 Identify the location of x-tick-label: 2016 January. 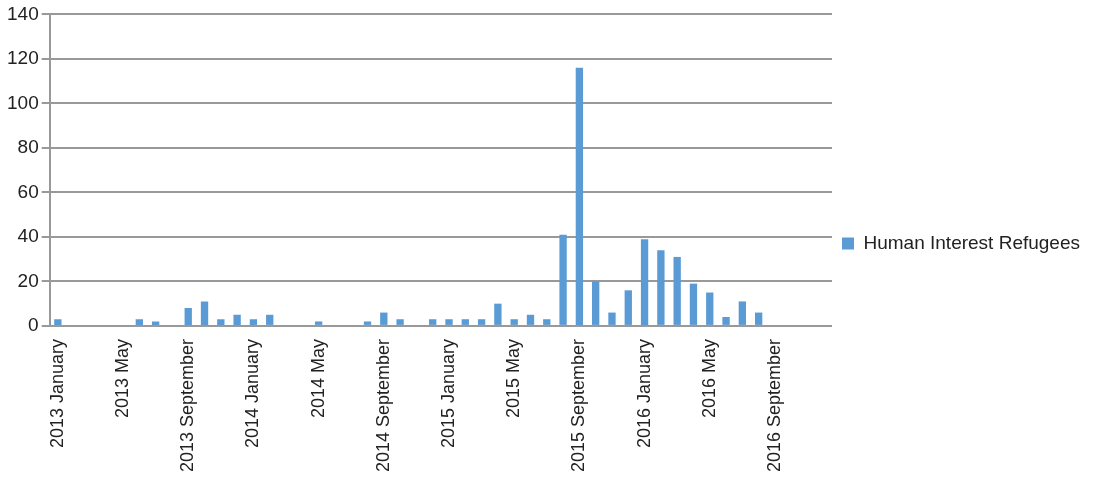
(643, 393).